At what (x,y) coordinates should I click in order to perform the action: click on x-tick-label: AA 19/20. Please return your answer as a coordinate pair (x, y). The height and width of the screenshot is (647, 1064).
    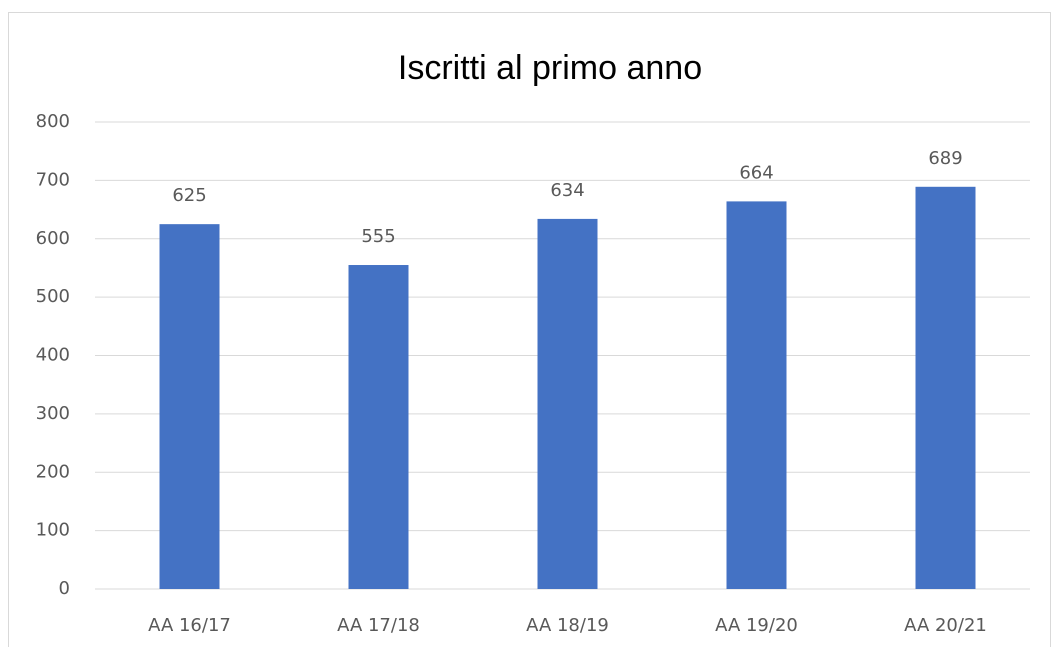
    Looking at the image, I should click on (756, 625).